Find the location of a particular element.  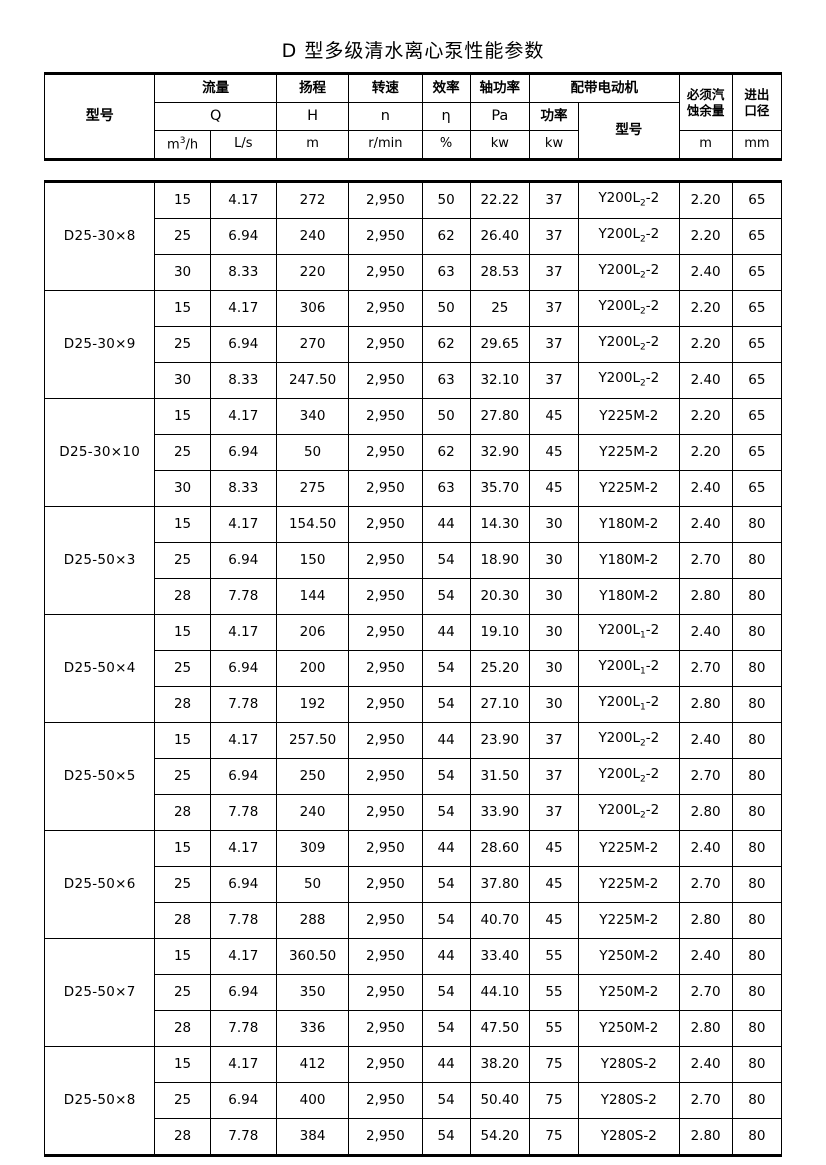

cell-pump-model: D25-30×9 is located at coordinates (99, 344).